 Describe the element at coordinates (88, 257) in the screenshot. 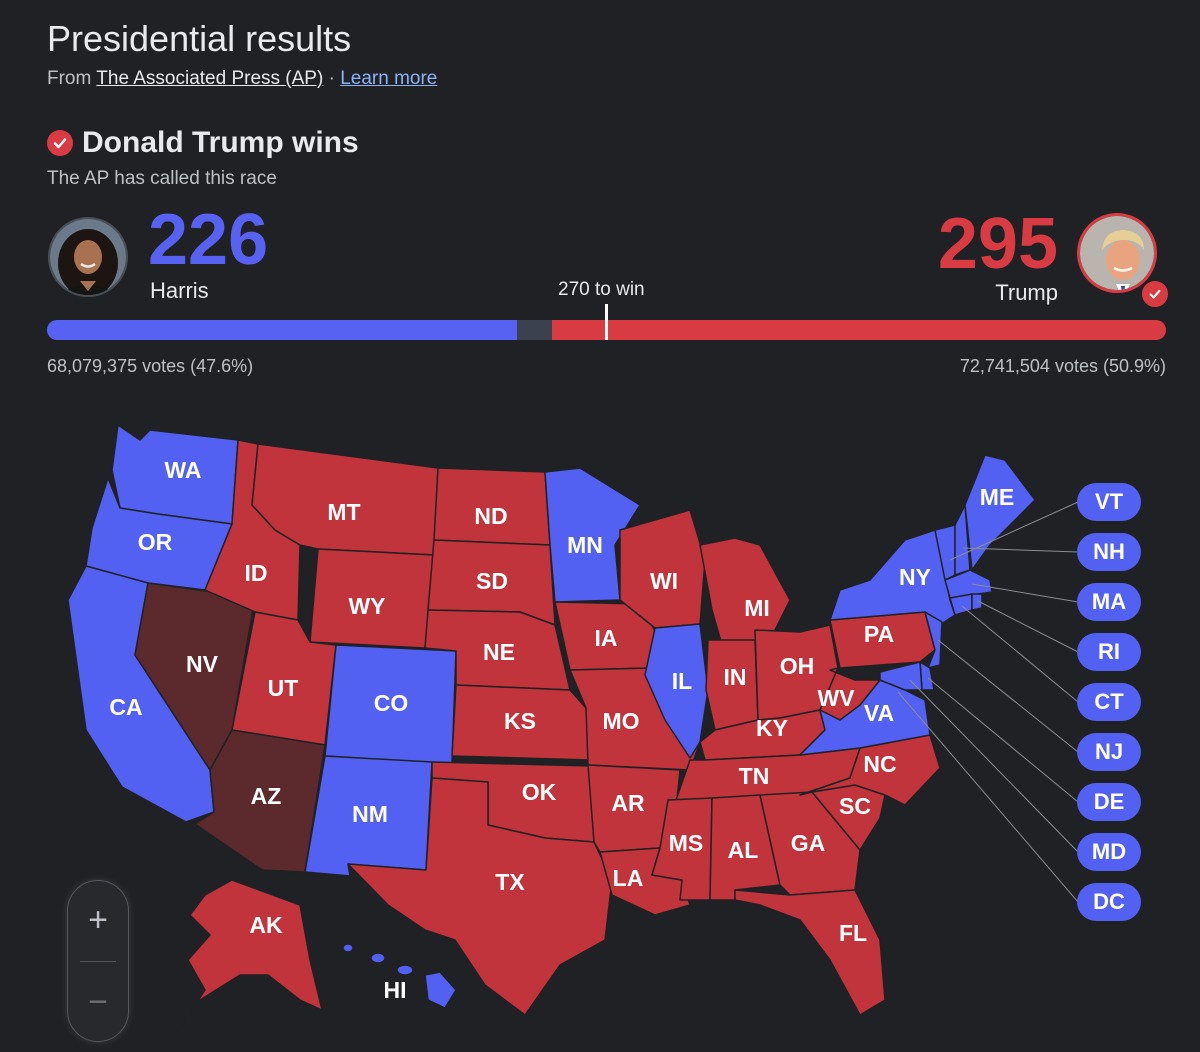

I see `harris-avatar` at that location.